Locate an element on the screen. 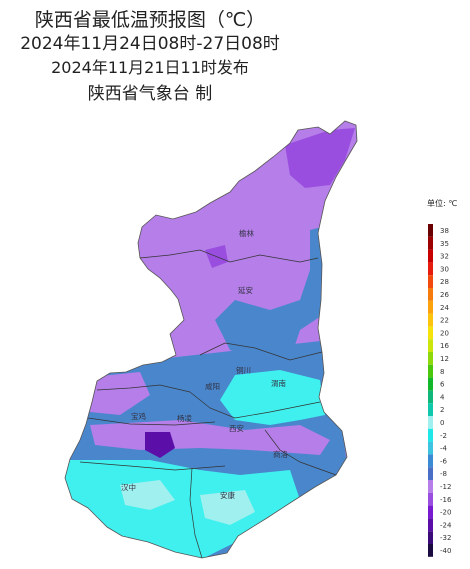  forecast-period: 2024年11月24日08时-27日08时 is located at coordinates (150, 44).